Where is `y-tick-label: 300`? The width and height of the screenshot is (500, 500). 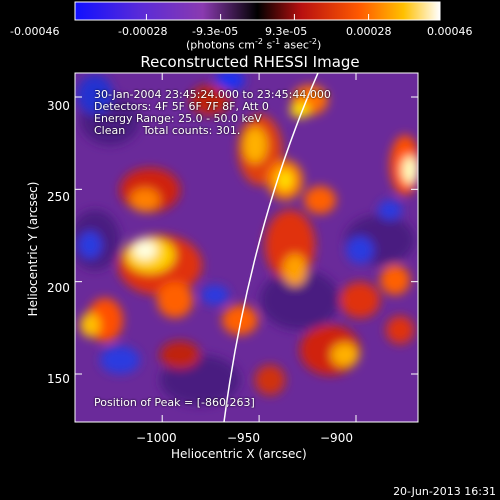
y-tick-label: 300 is located at coordinates (58, 106).